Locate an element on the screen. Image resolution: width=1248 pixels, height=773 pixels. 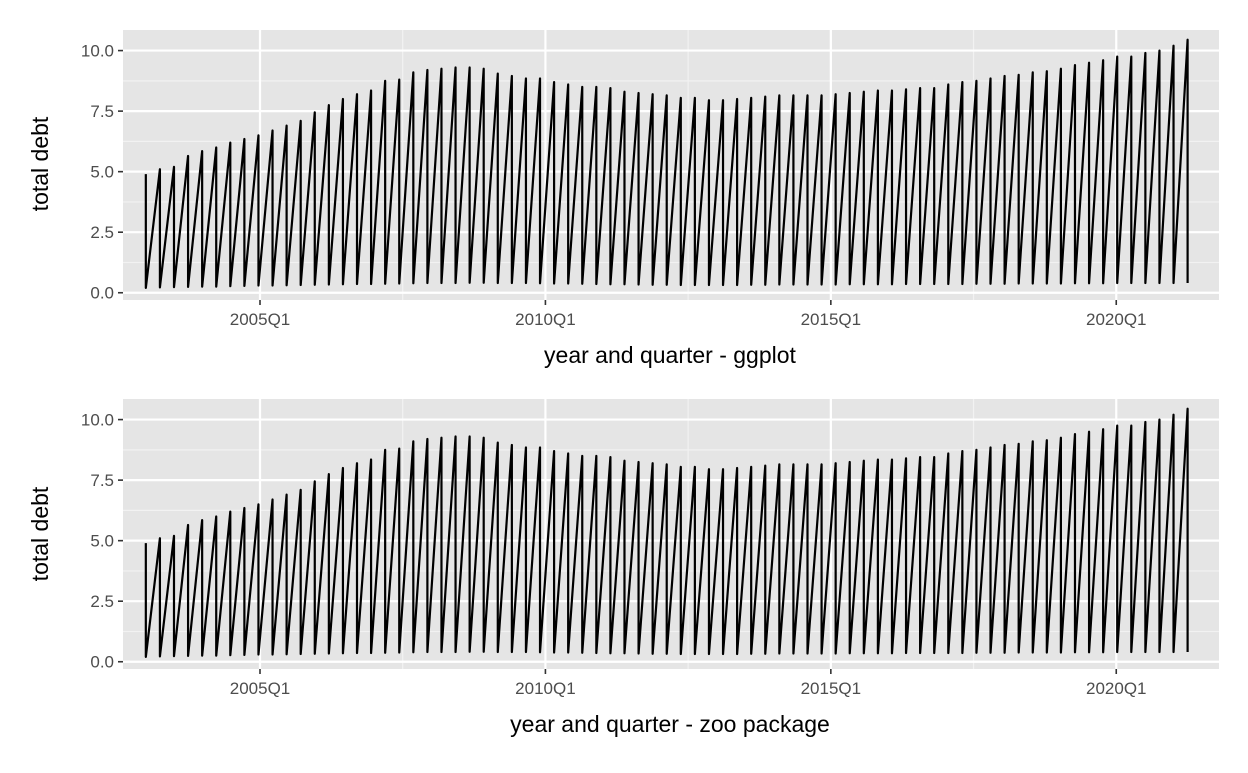
x-axis-title: year and quarter - zoo package is located at coordinates (670, 724).